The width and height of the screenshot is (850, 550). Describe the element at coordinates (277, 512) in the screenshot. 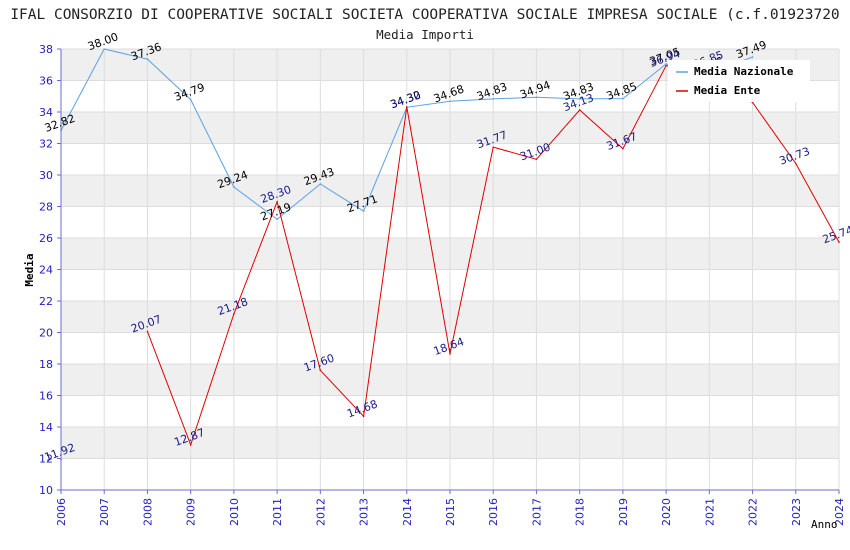

I see `x-tick-label: 2011` at that location.